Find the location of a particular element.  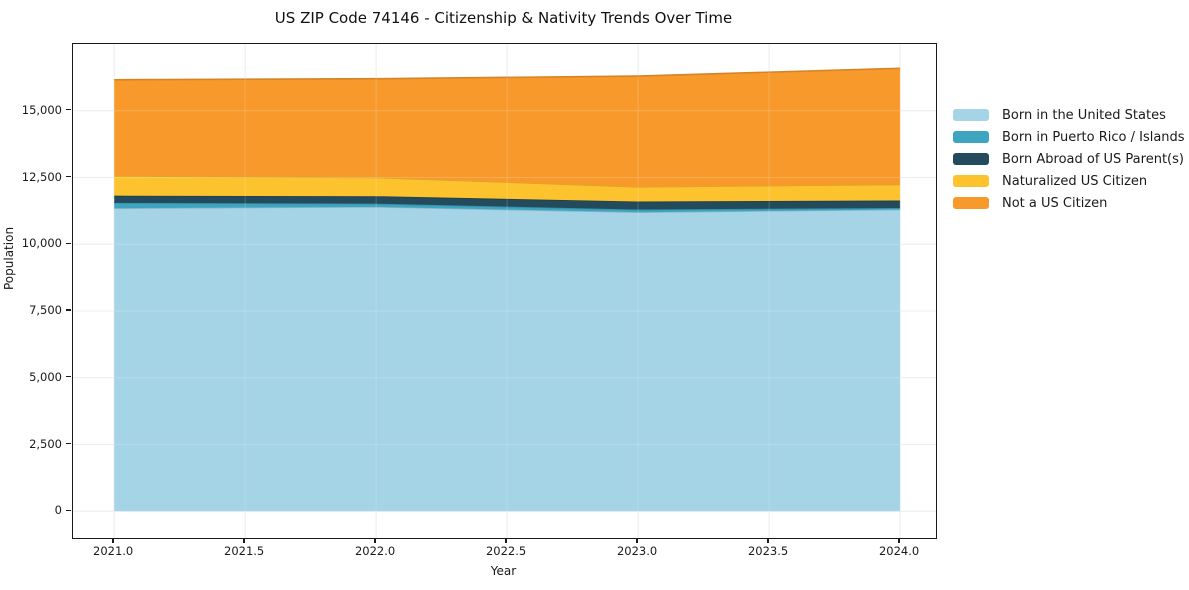

legend-label: Born in Puerto Rico / Islands is located at coordinates (1093, 137).